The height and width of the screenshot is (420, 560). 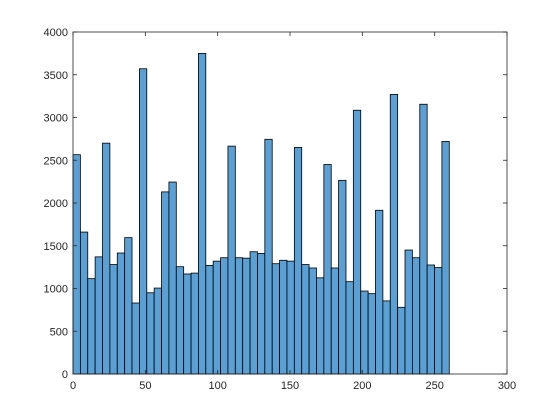 What do you see at coordinates (73, 386) in the screenshot?
I see `x-tick-label: 0` at bounding box center [73, 386].